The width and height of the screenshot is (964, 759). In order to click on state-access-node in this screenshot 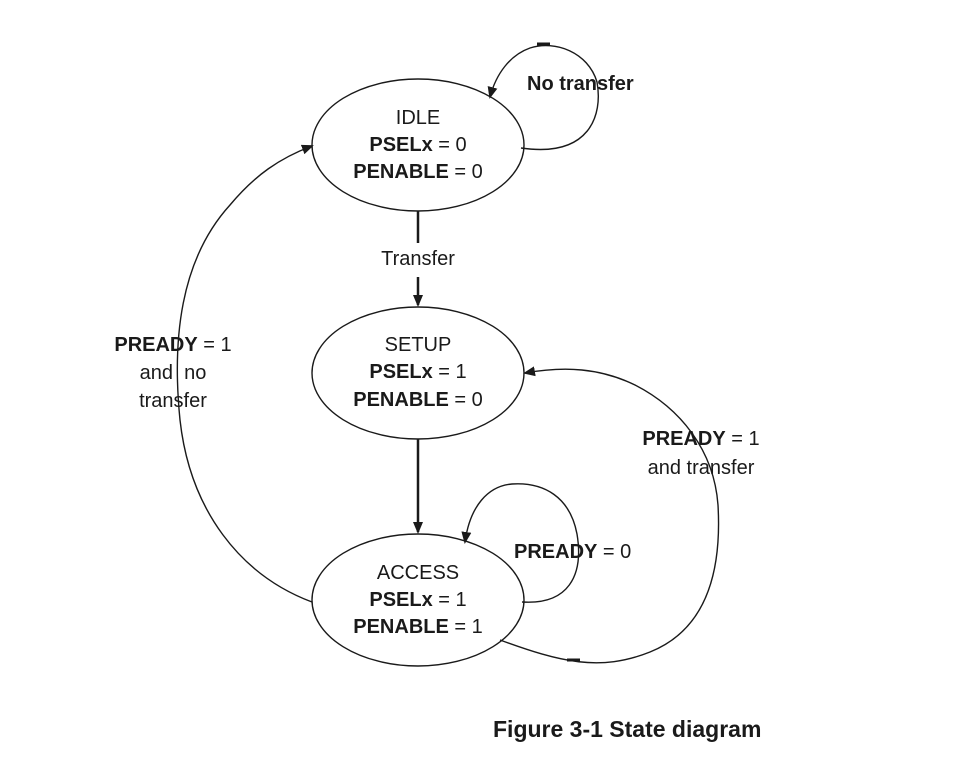, I will do `click(418, 600)`.